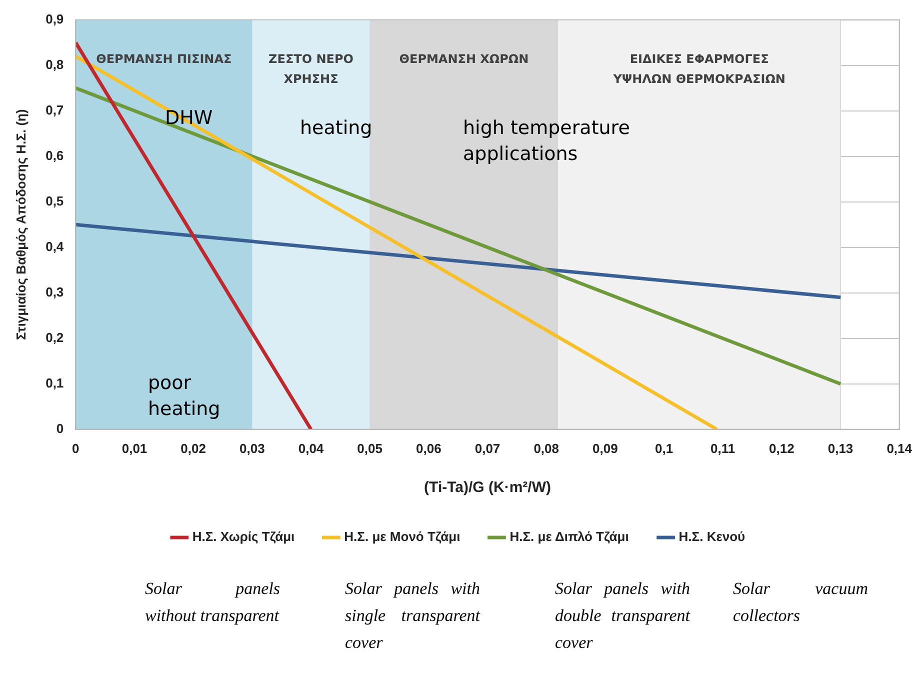  What do you see at coordinates (570, 536) in the screenshot?
I see `legend-label: Η.Σ. με Διπλό Τζάμι` at bounding box center [570, 536].